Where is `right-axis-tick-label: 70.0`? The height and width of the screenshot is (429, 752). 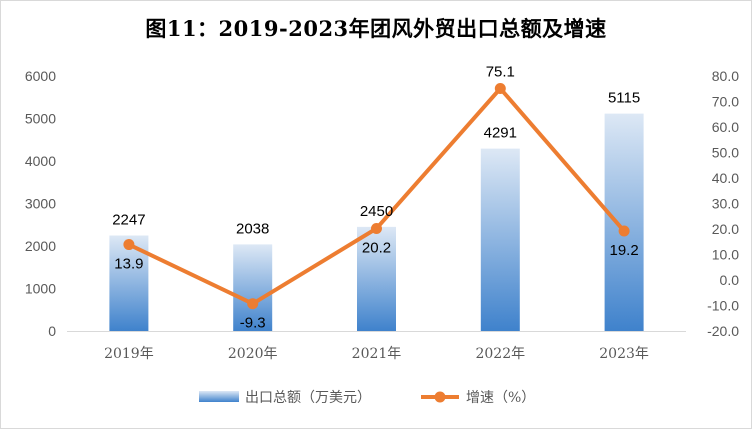 right-axis-tick-label: 70.0 is located at coordinates (725, 102).